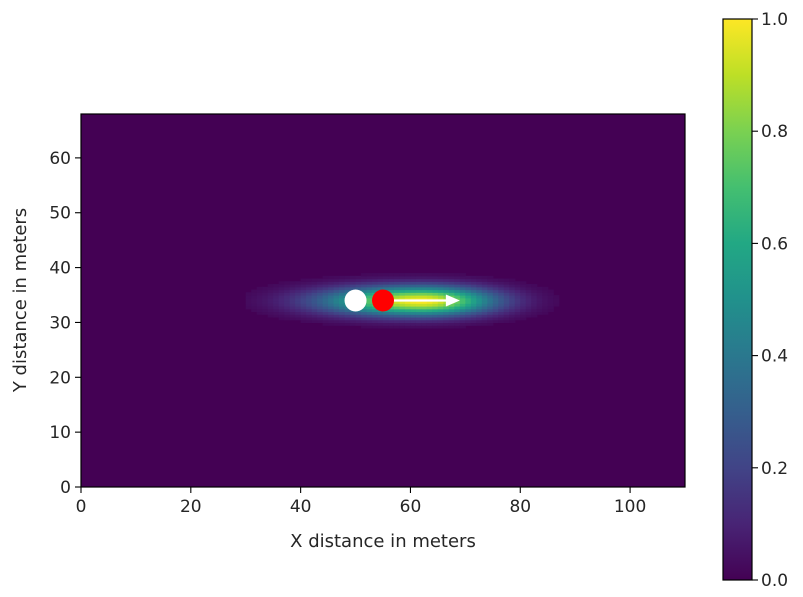 This screenshot has height=597, width=803. What do you see at coordinates (630, 507) in the screenshot?
I see `x-tick-label: 100` at bounding box center [630, 507].